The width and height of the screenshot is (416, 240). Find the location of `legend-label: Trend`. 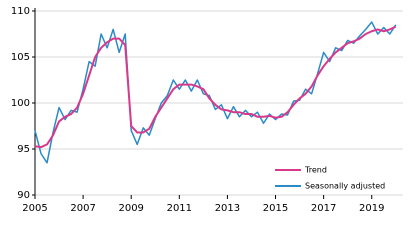

legend-label: Trend is located at coordinates (315, 170).